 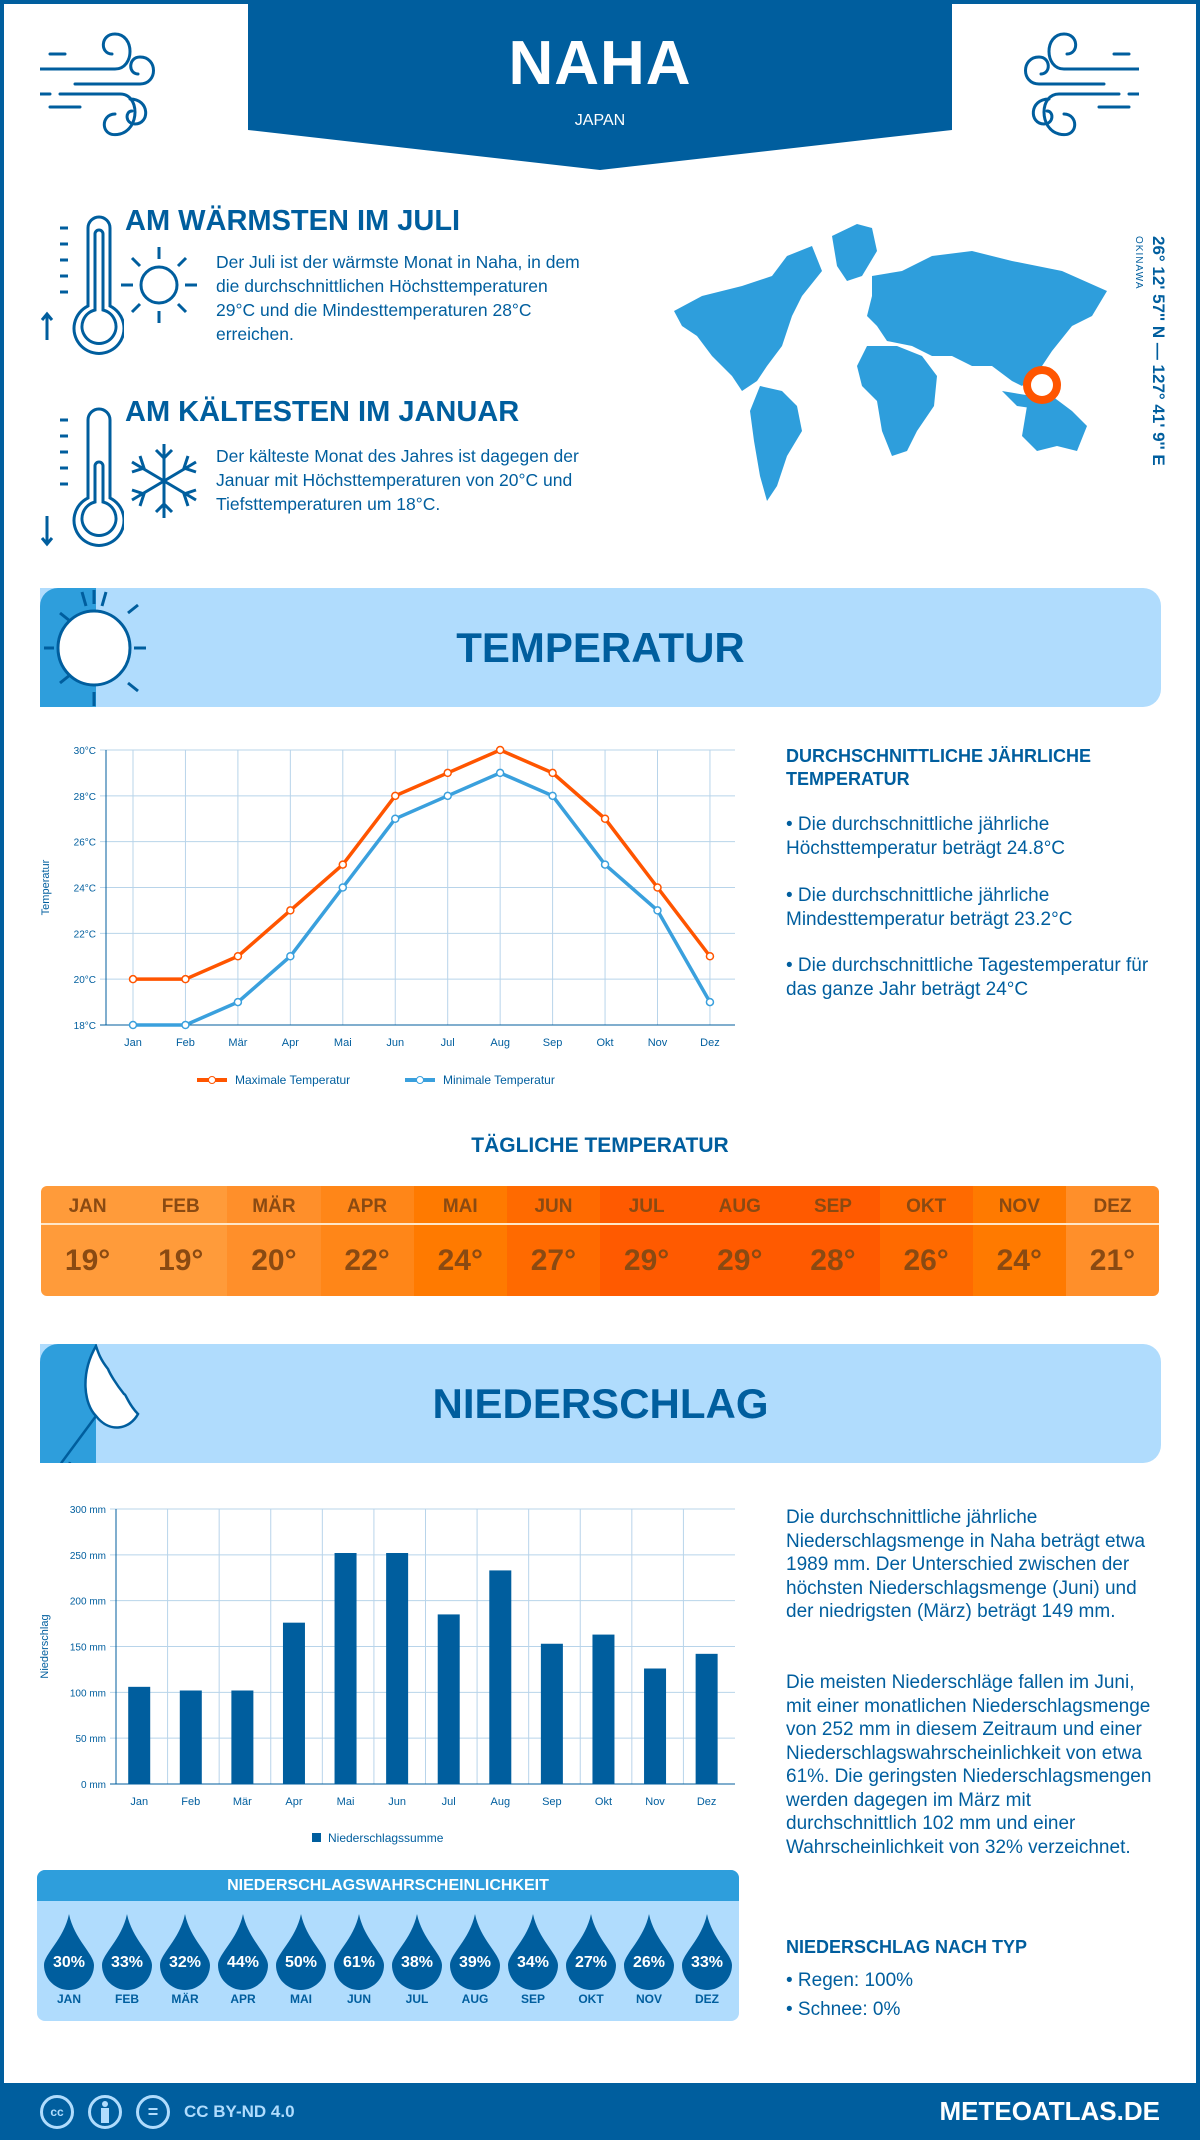 I want to click on probability-month: JUN, so click(x=358, y=1999).